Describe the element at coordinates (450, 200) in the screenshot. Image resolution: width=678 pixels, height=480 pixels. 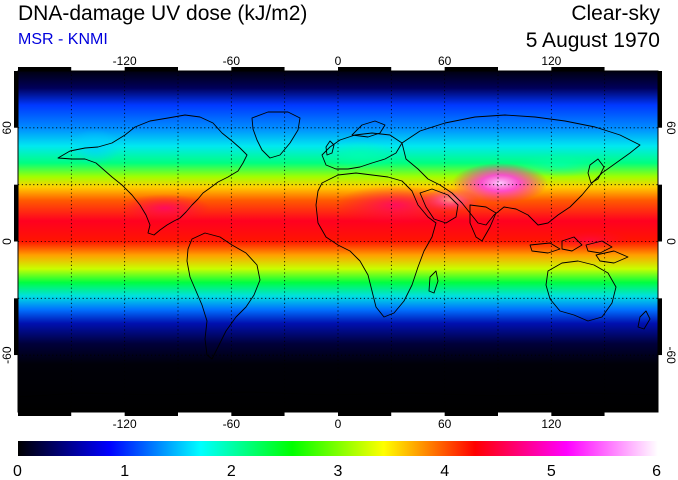
I see `arabia-uv-maximum` at that location.